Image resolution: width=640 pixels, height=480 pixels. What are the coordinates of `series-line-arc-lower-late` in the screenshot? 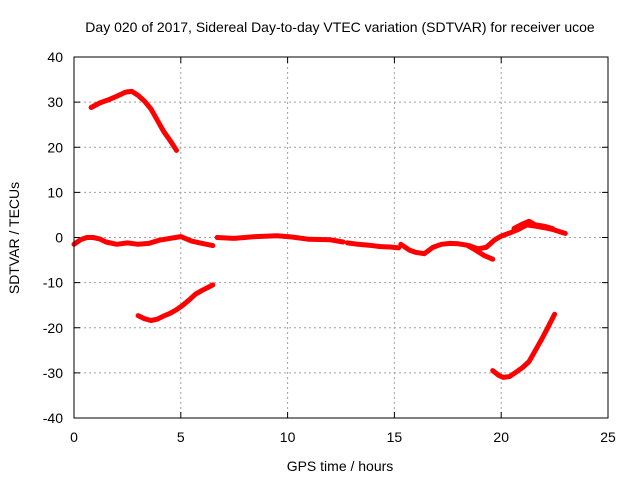 It's located at (524, 345).